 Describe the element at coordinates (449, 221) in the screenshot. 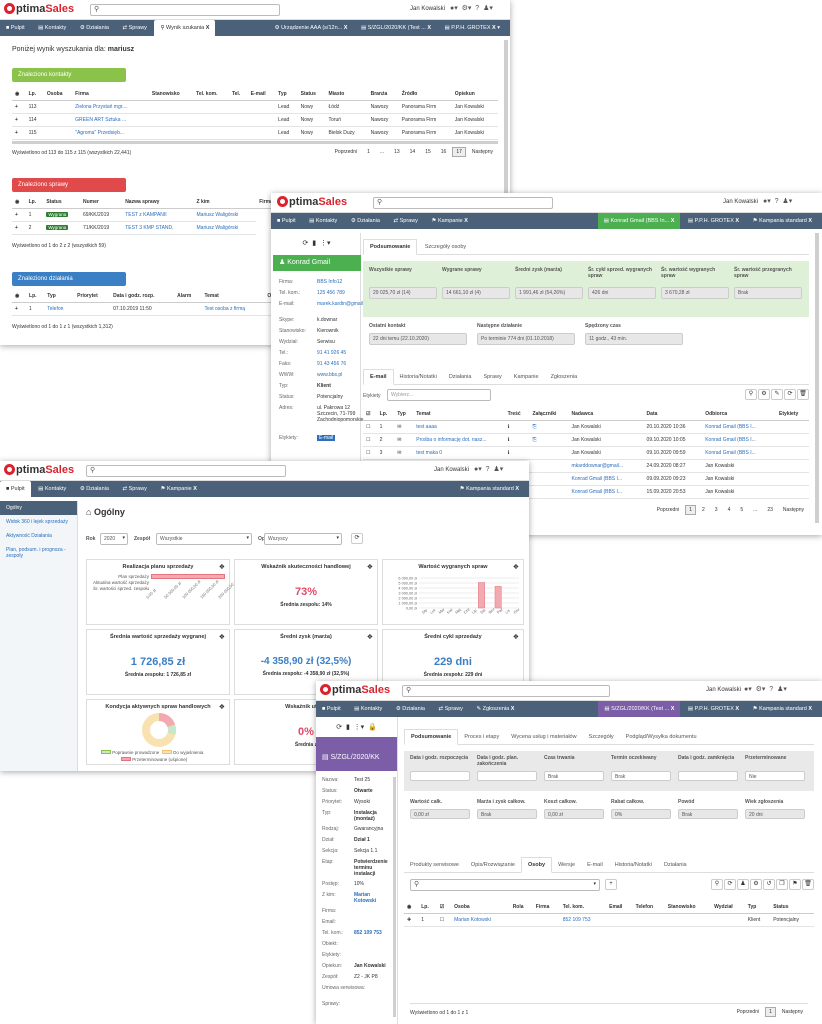

I see `nav-kampanie: ⚑ Kampanie X` at that location.